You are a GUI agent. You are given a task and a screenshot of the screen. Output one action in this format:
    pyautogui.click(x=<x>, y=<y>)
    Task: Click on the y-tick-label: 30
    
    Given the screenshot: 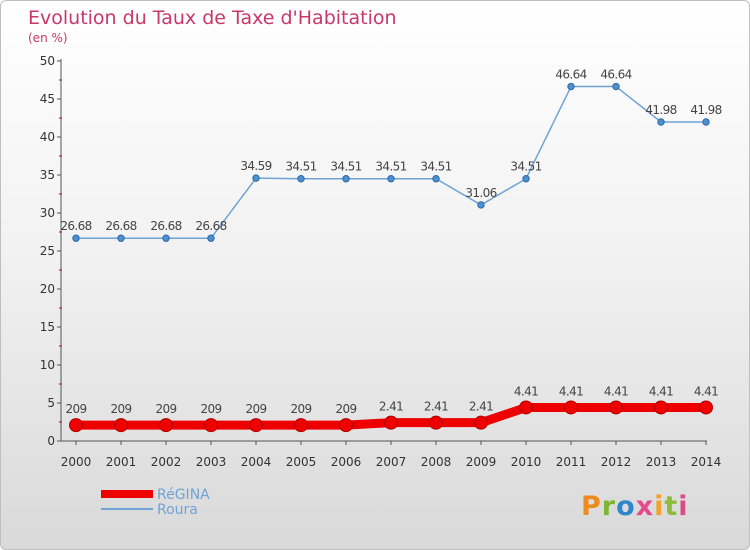 What is the action you would take?
    pyautogui.click(x=47, y=213)
    